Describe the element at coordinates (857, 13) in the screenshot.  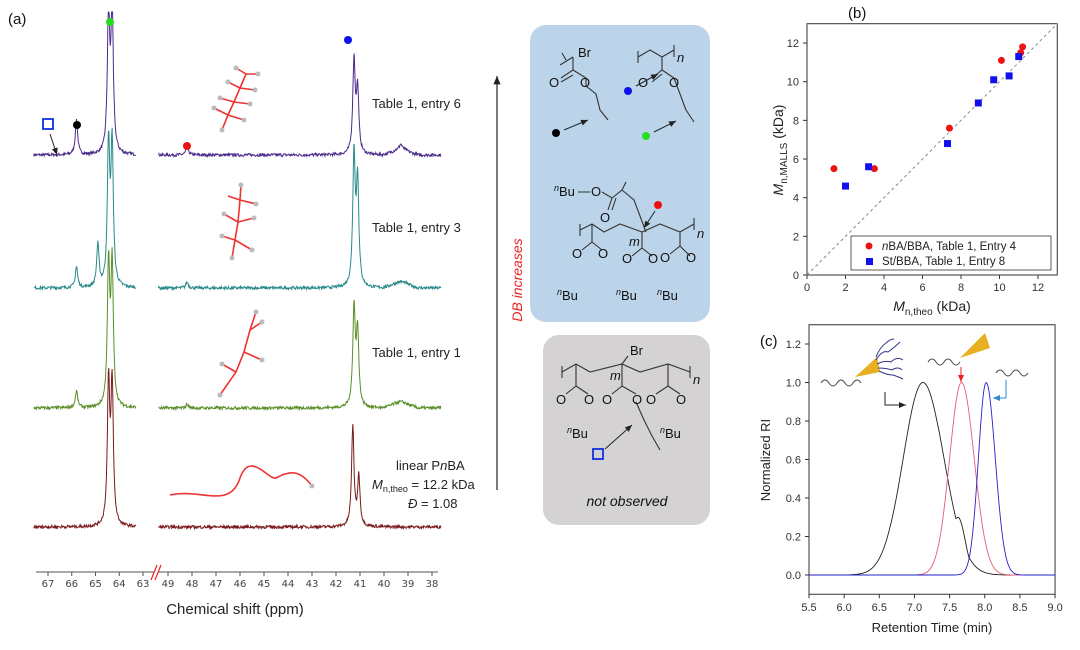
I see `panel-label-b: (b)` at that location.